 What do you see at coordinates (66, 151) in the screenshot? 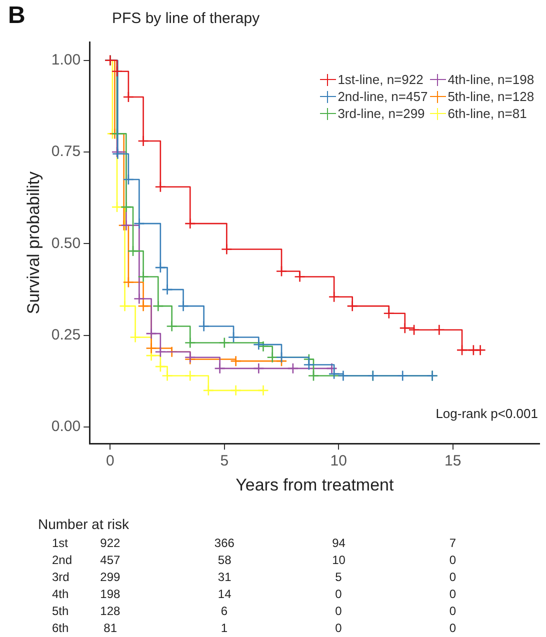
I see `y-tick-label: 0.75` at bounding box center [66, 151].